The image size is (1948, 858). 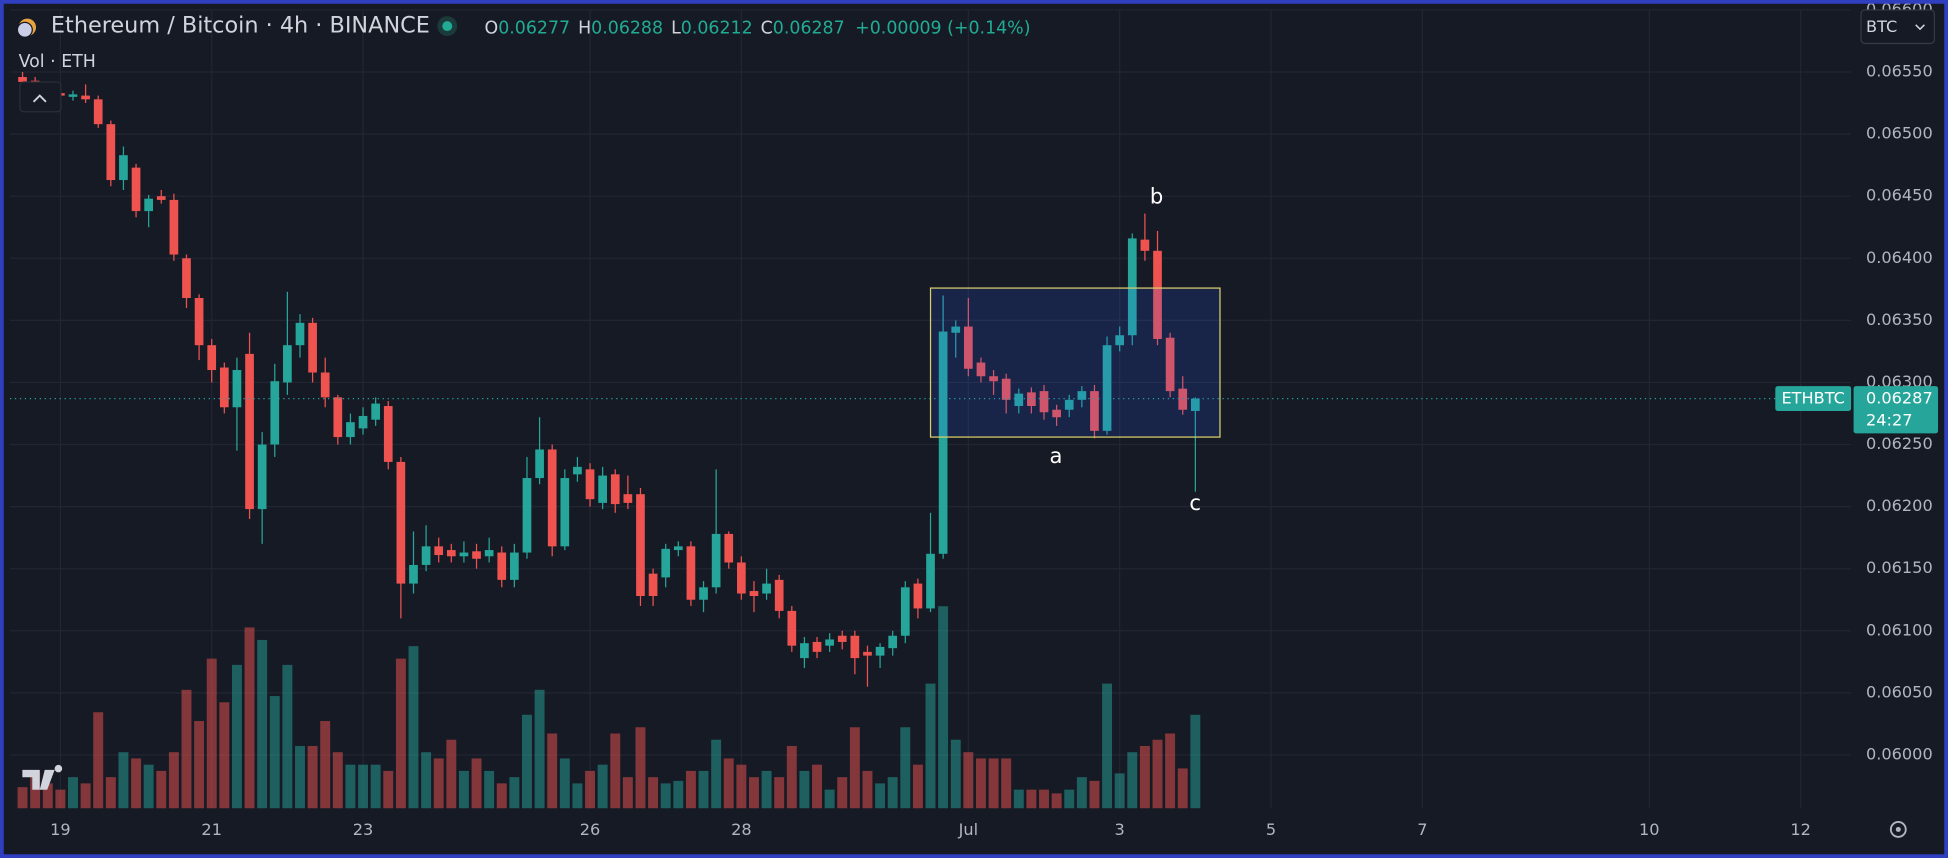 What do you see at coordinates (1899, 505) in the screenshot?
I see `y-tick-label: 0.06200` at bounding box center [1899, 505].